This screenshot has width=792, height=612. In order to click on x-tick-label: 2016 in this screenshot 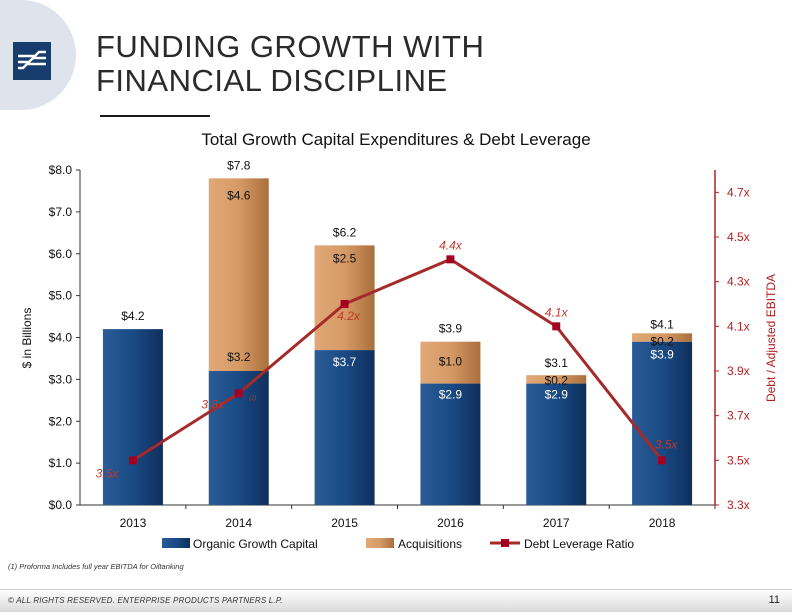, I will do `click(450, 523)`.